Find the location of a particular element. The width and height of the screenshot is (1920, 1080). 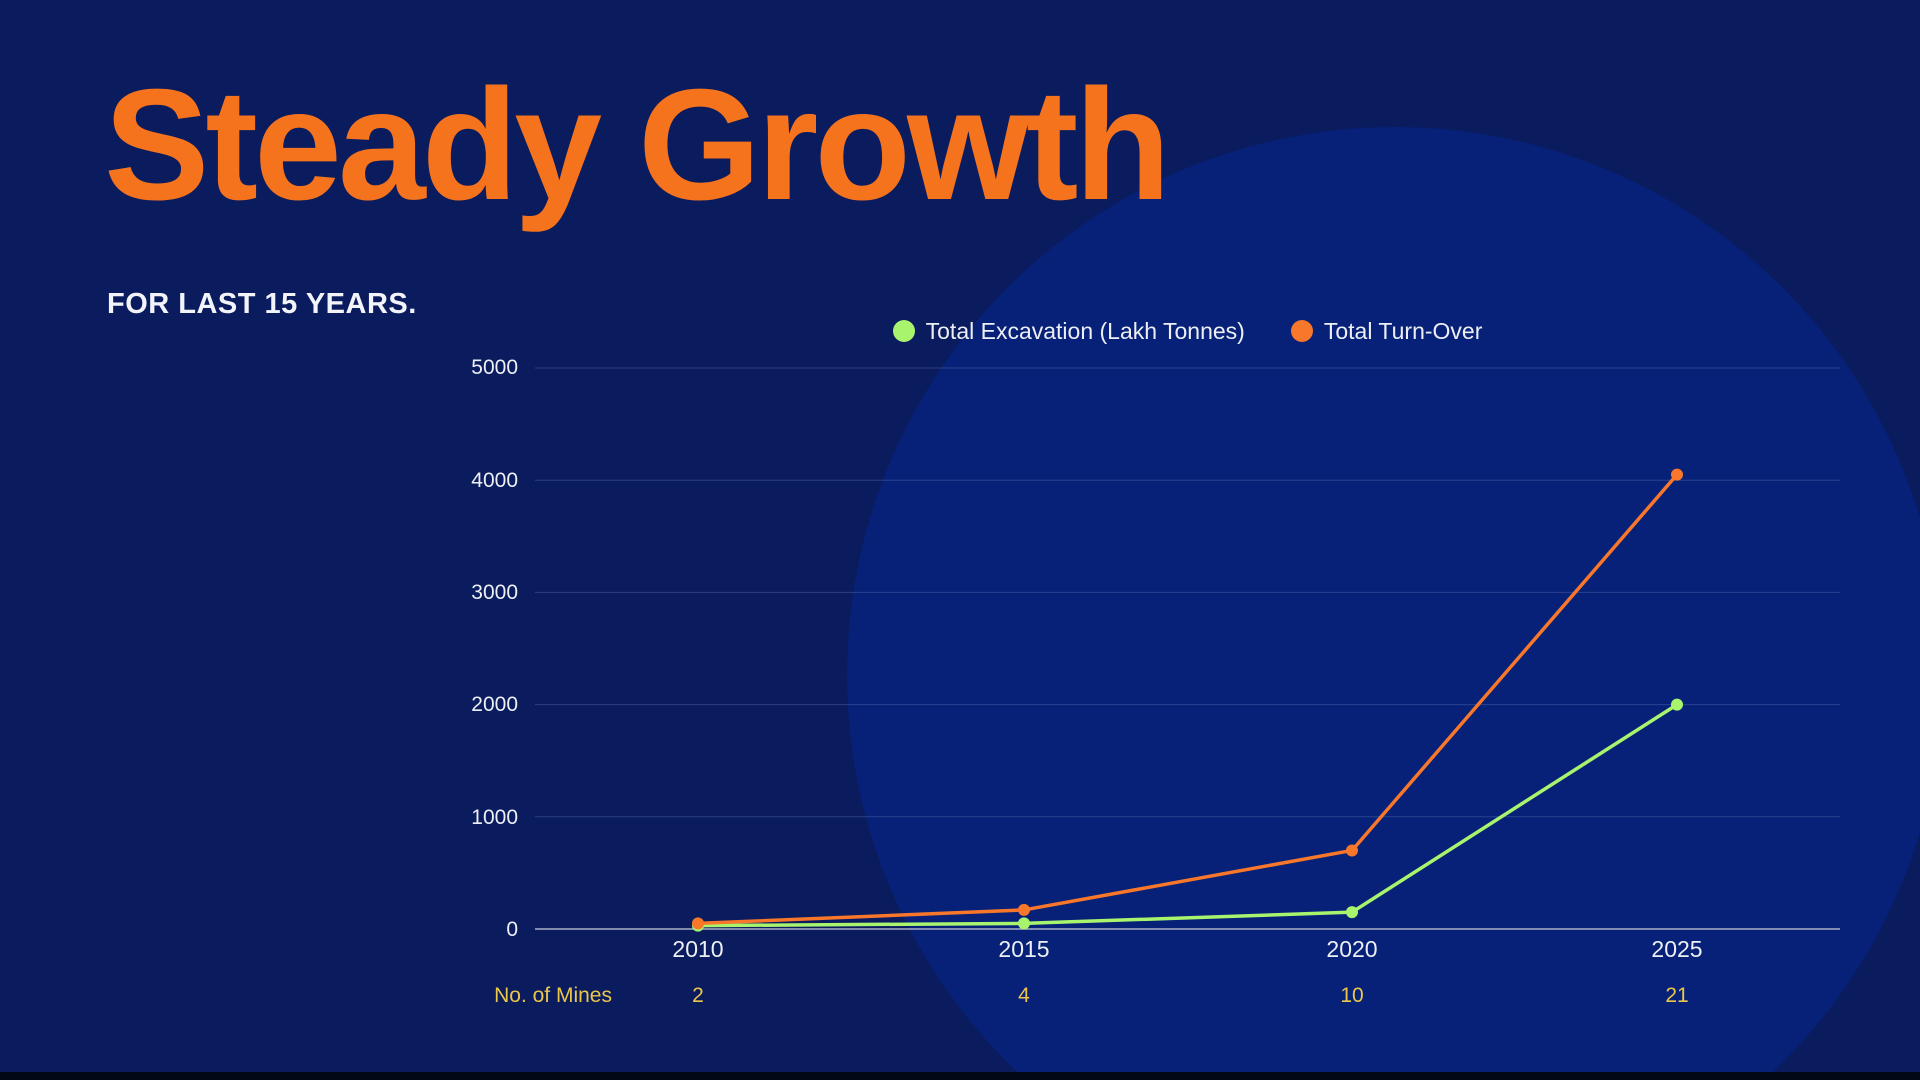

legend-label-excavation: Total Excavation (Lakh Tonnes) is located at coordinates (1085, 330).